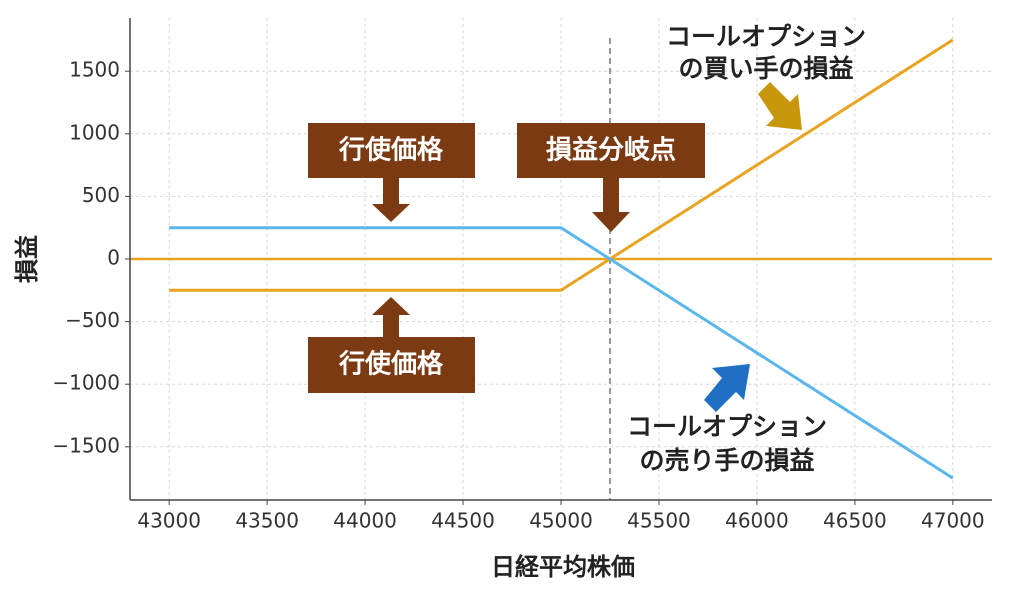  I want to click on y-tick-label: 500, so click(101, 195).